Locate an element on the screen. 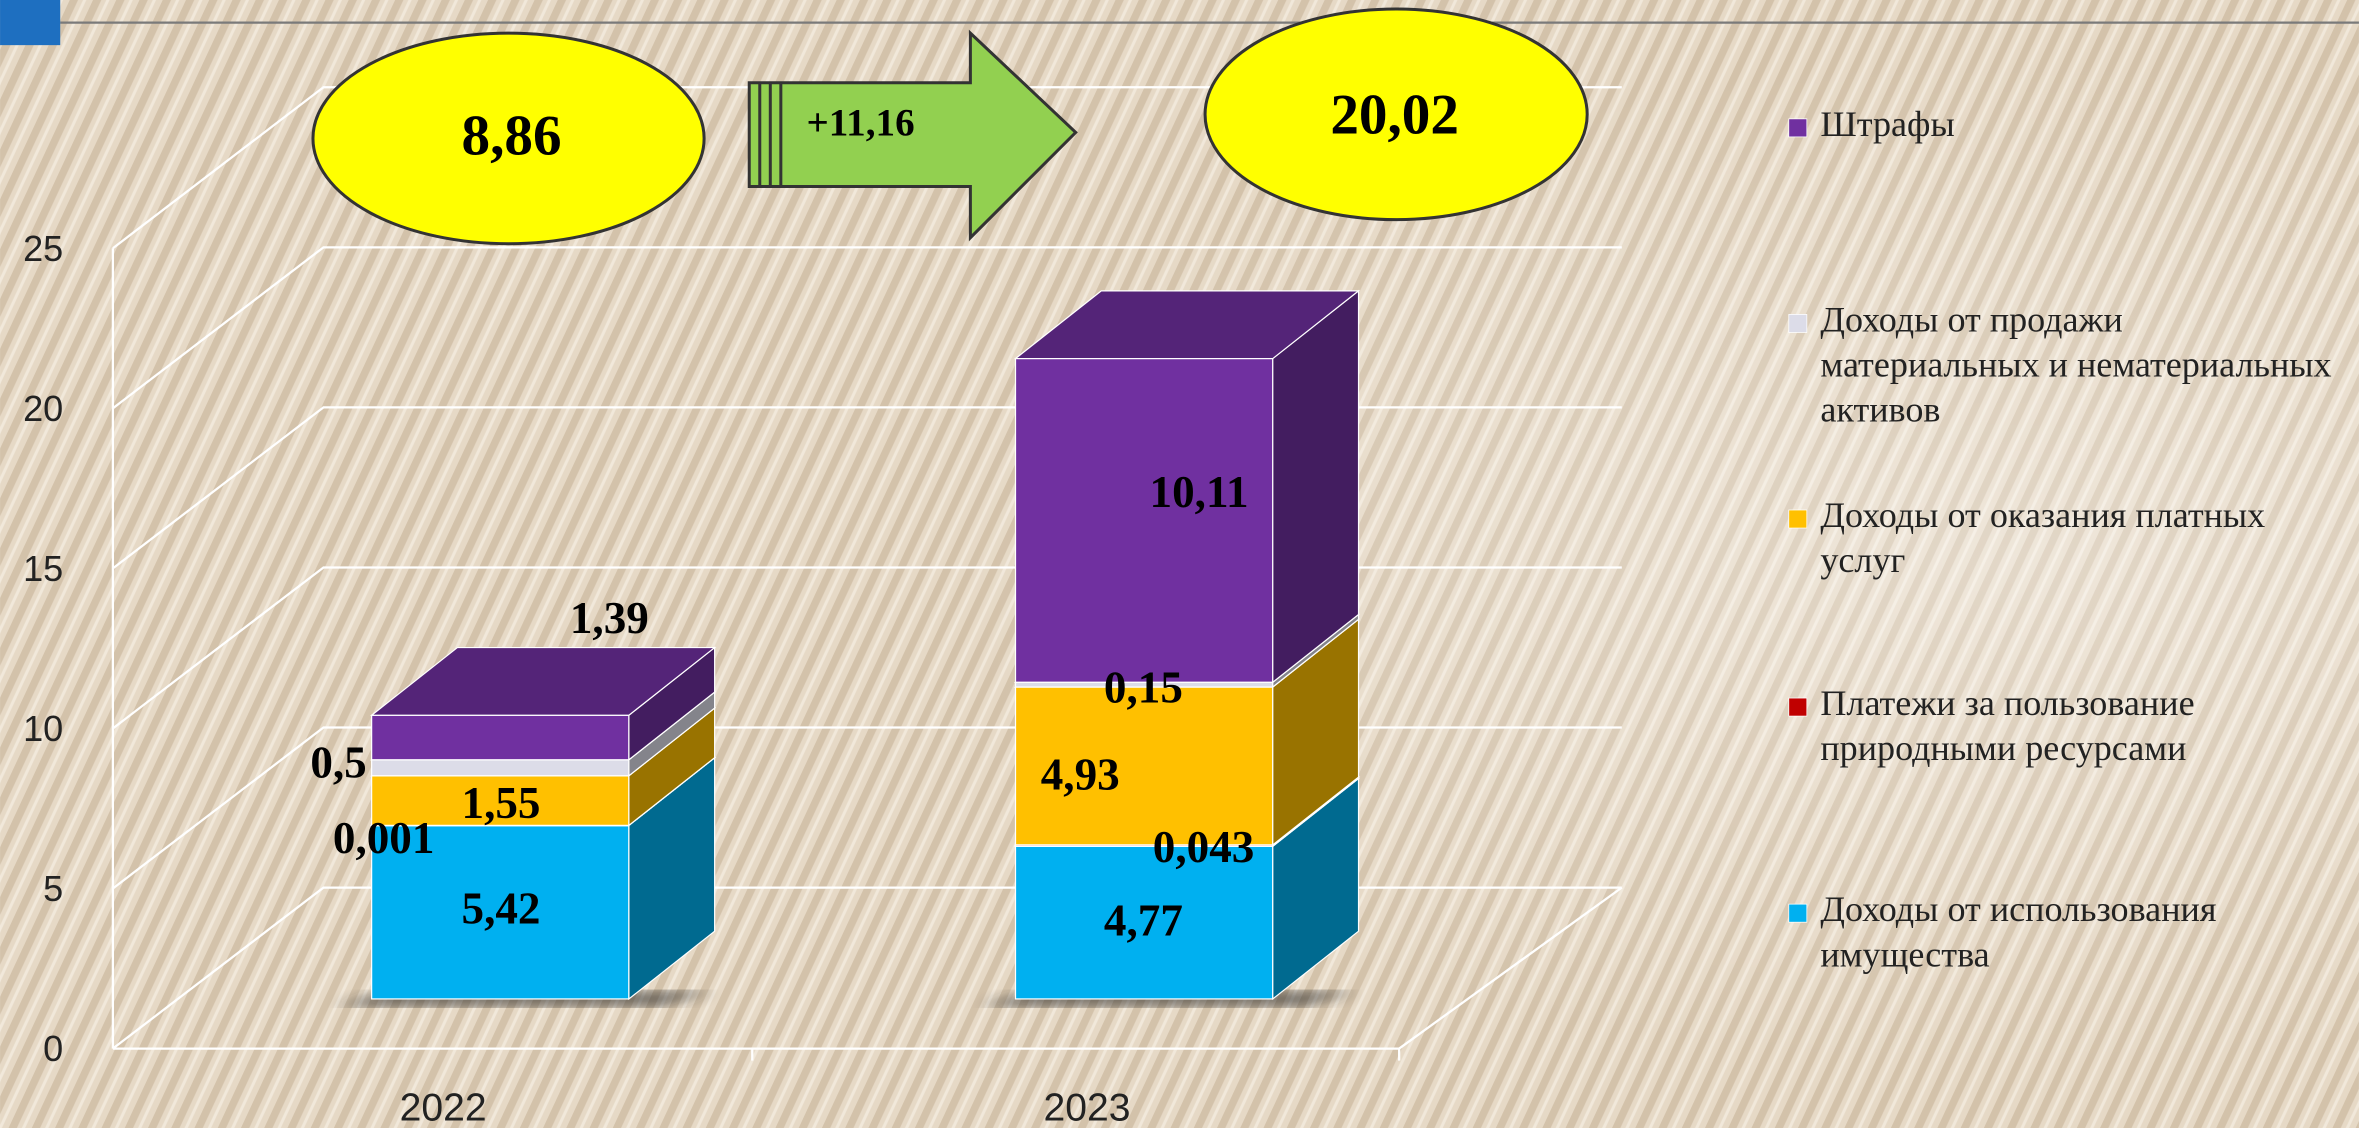 The height and width of the screenshot is (1128, 2359). annotations: 8,86 +11,16 20,02 is located at coordinates (950, 126).